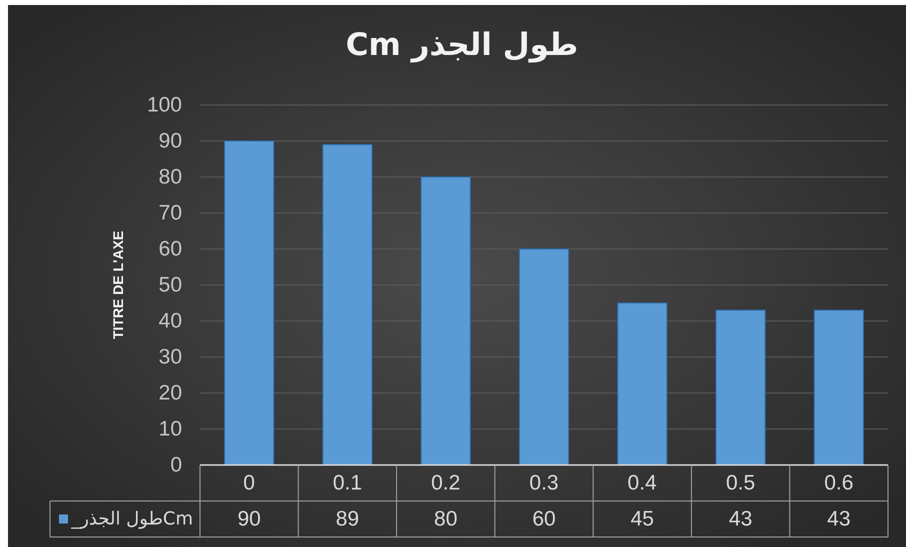 Image resolution: width=906 pixels, height=547 pixels. I want to click on data-label: 80, so click(446, 519).